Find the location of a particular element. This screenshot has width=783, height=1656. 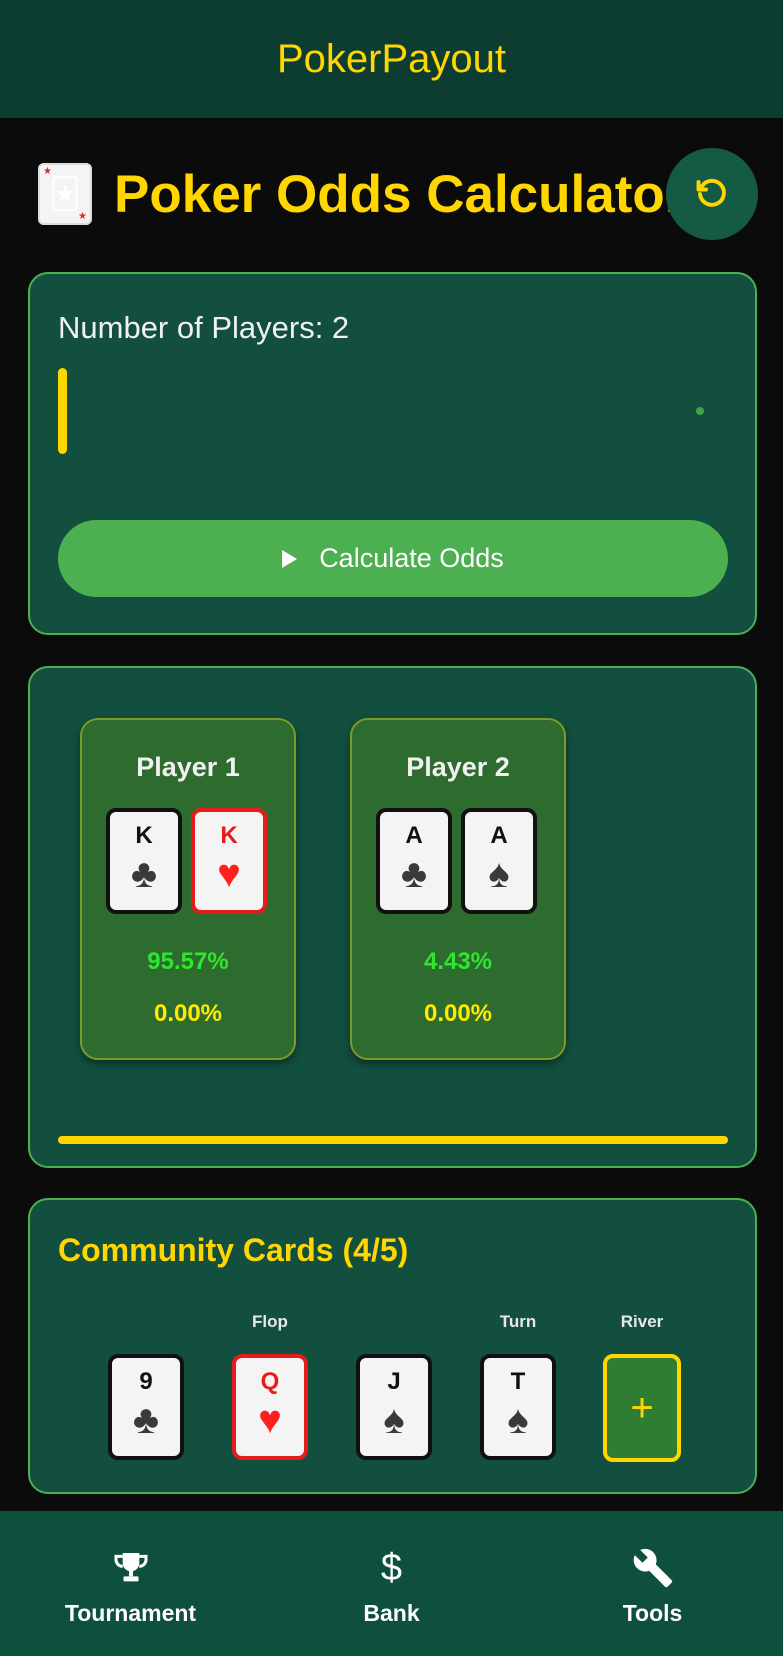

win-percentage: 95.57% is located at coordinates (188, 961).